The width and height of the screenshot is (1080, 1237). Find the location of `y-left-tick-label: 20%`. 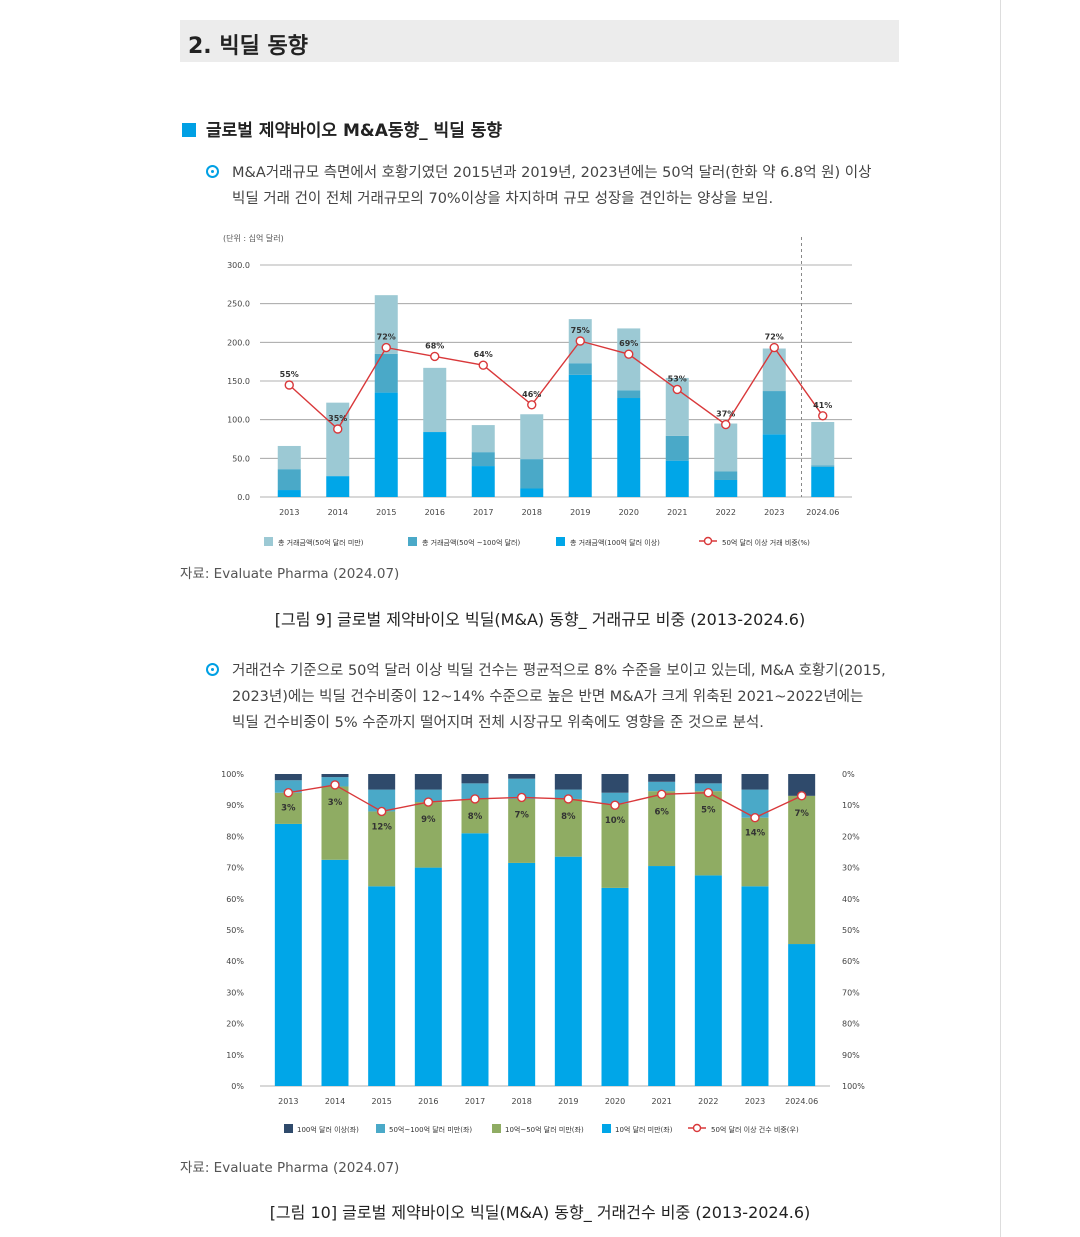

y-left-tick-label: 20% is located at coordinates (235, 1024).